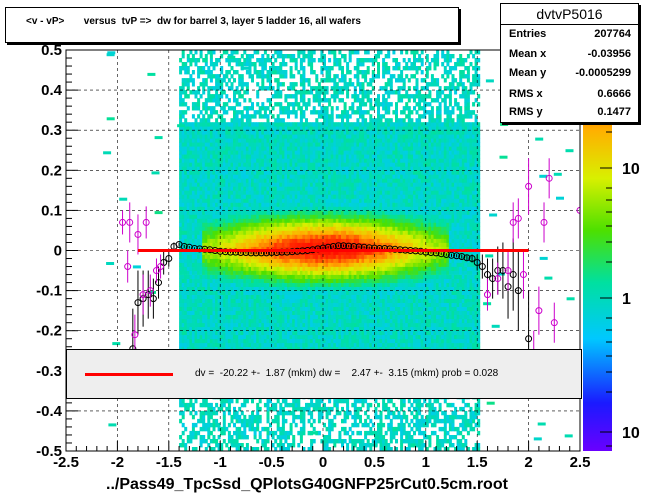  Describe the element at coordinates (58, 251) in the screenshot. I see `y-tick-label: 0` at that location.